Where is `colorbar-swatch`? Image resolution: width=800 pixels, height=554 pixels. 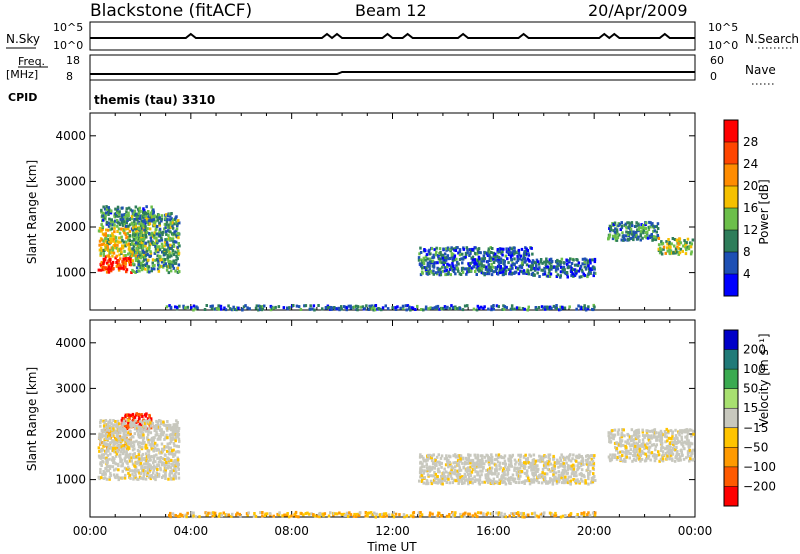
colorbar-swatch is located at coordinates (731, 131).